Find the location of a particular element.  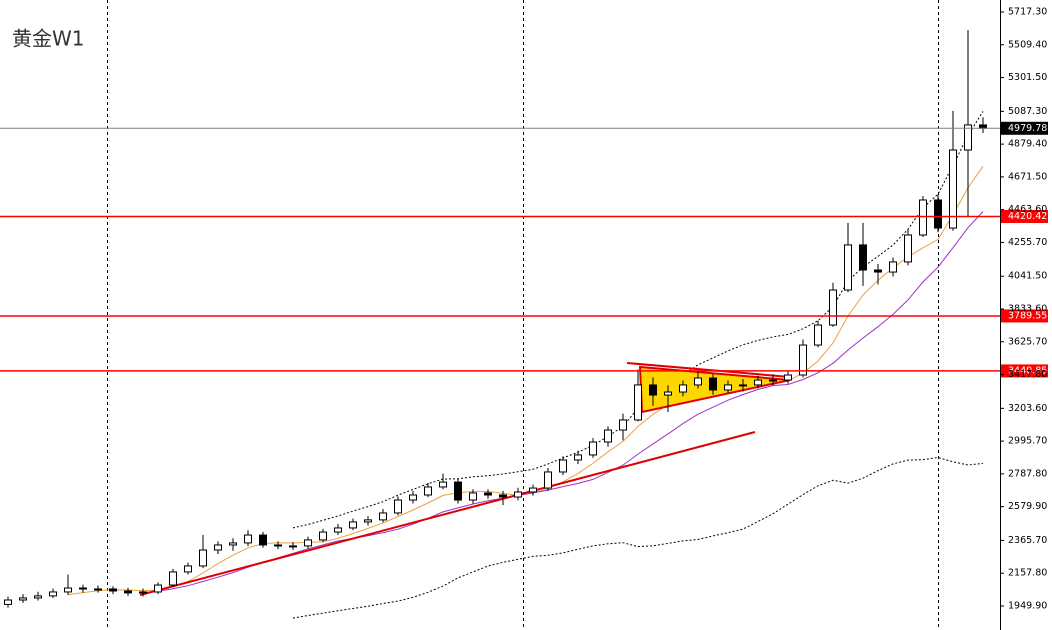

y-tick-label: 2579.90 is located at coordinates (1027, 506).